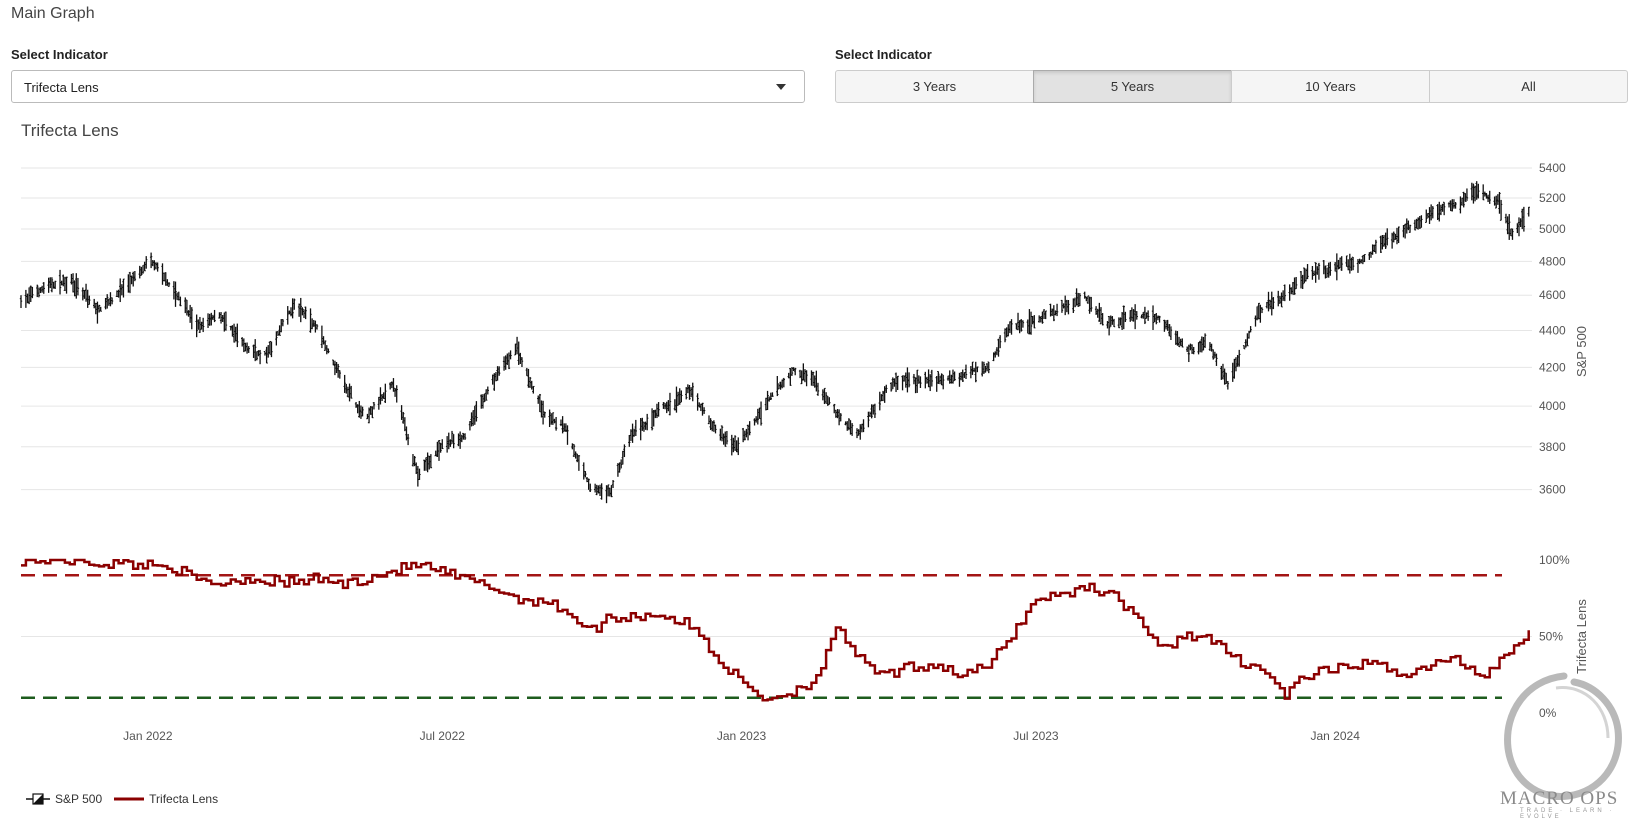 Image resolution: width=1633 pixels, height=820 pixels. I want to click on range-button-group: 3 Years 5 Years 10 Years All, so click(1231, 86).